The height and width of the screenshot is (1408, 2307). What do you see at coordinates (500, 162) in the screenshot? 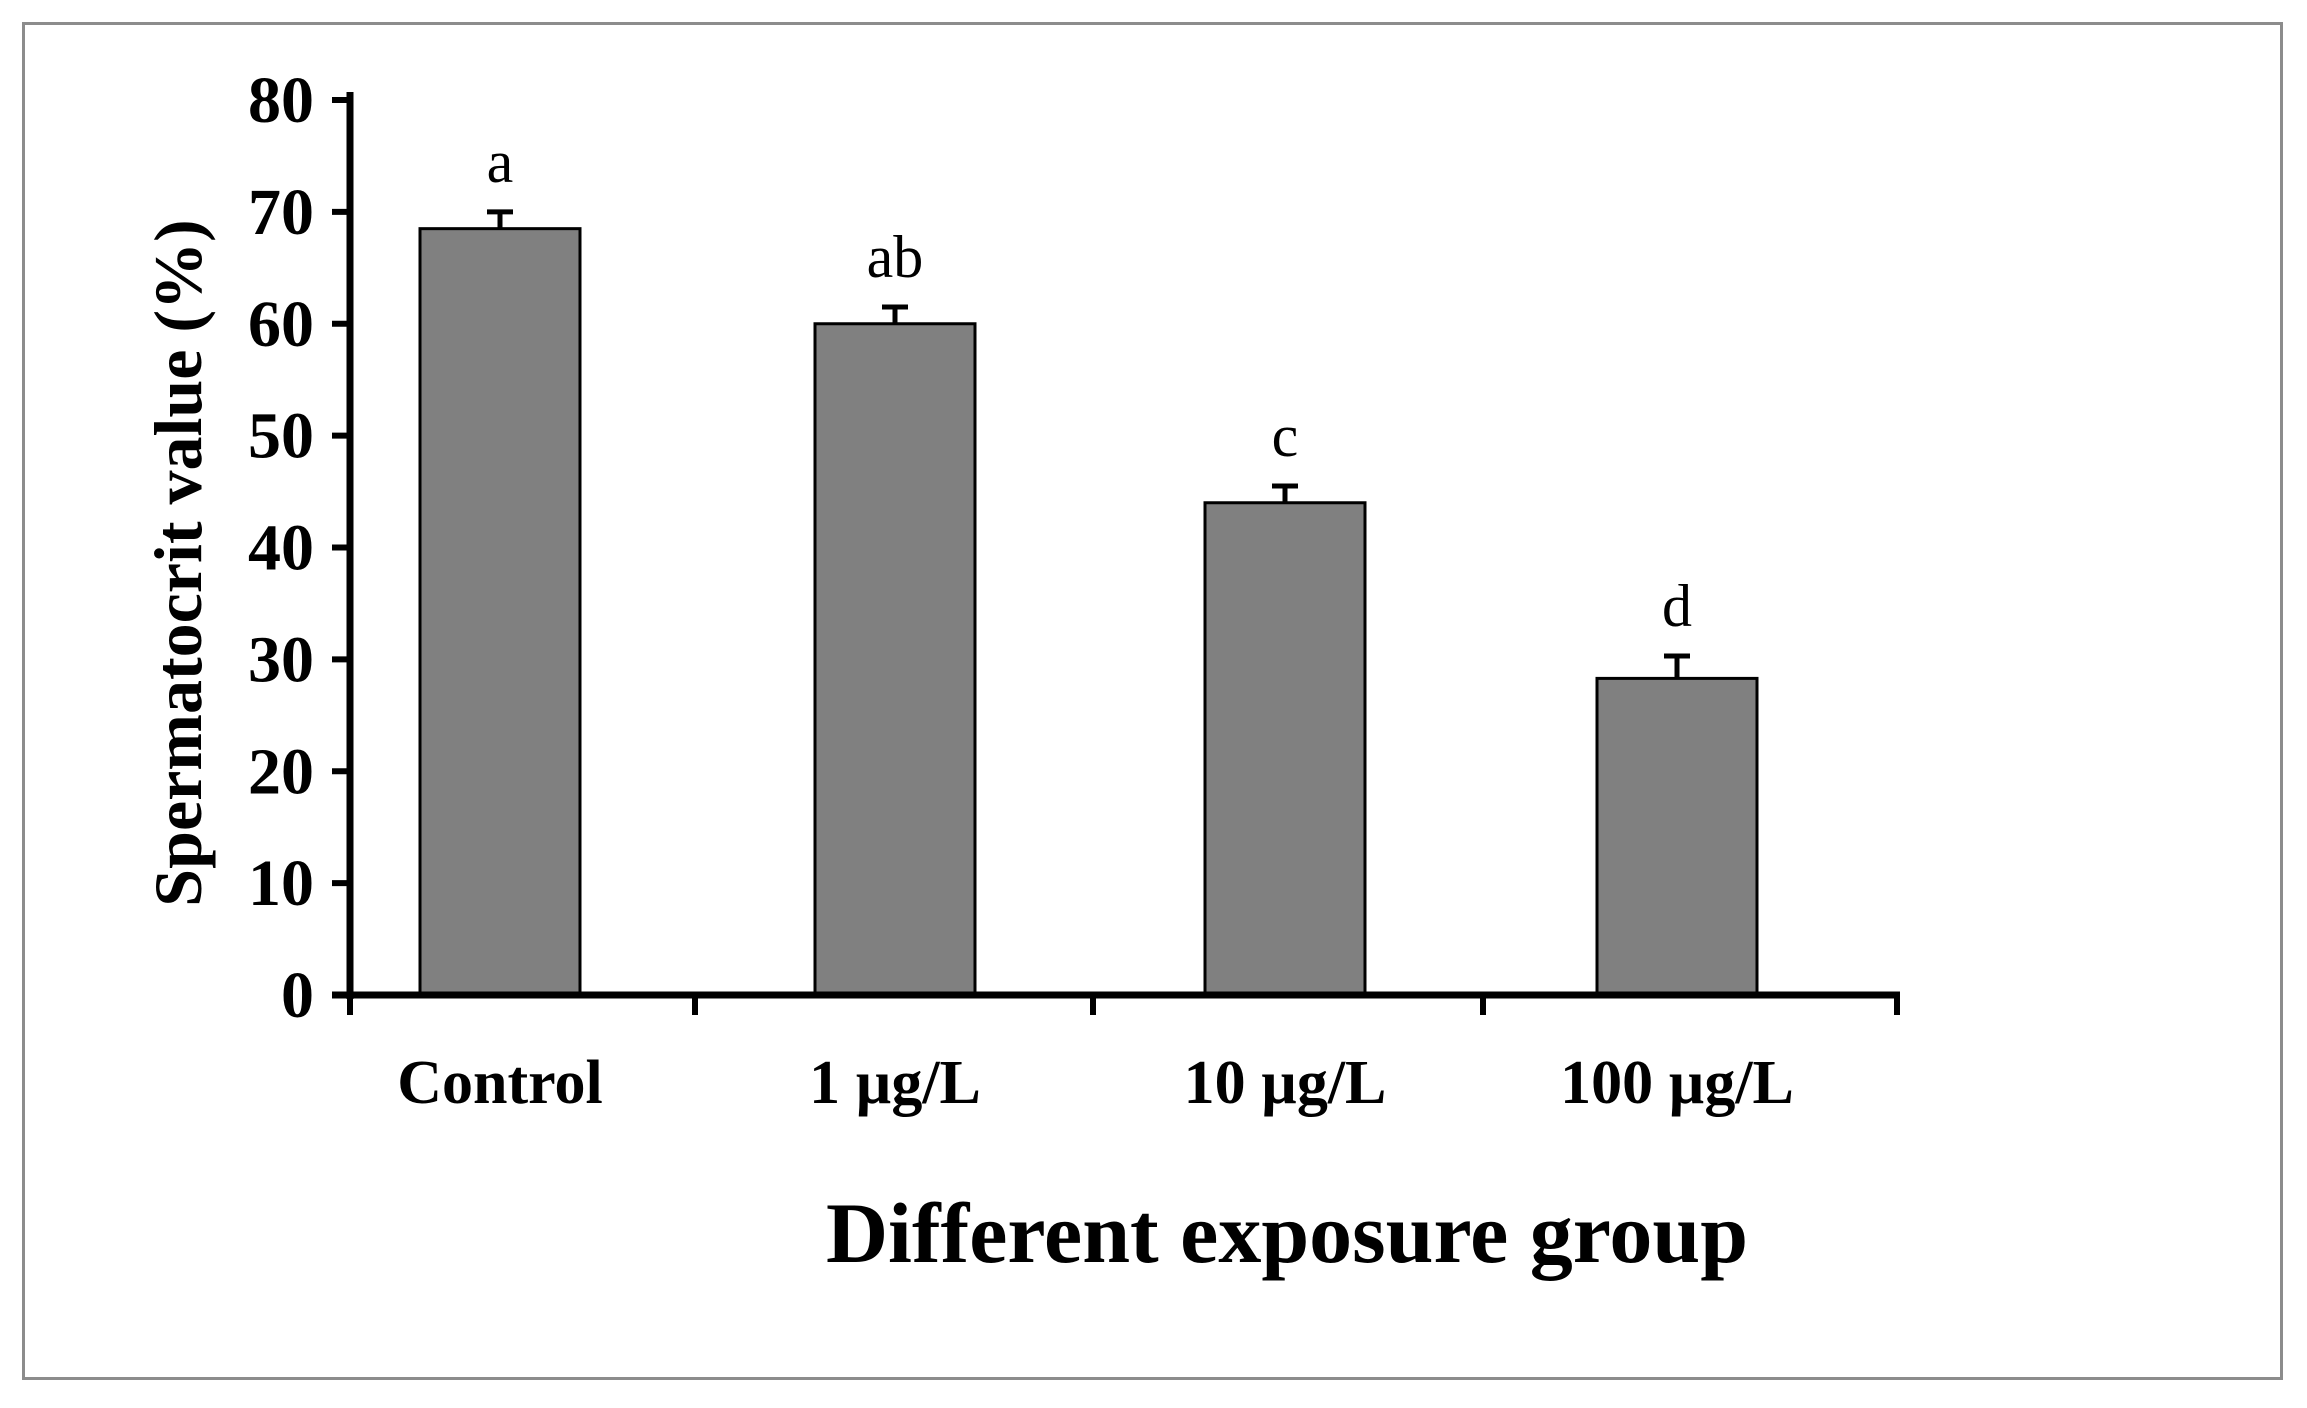
I see `significance-label-0: a` at bounding box center [500, 162].